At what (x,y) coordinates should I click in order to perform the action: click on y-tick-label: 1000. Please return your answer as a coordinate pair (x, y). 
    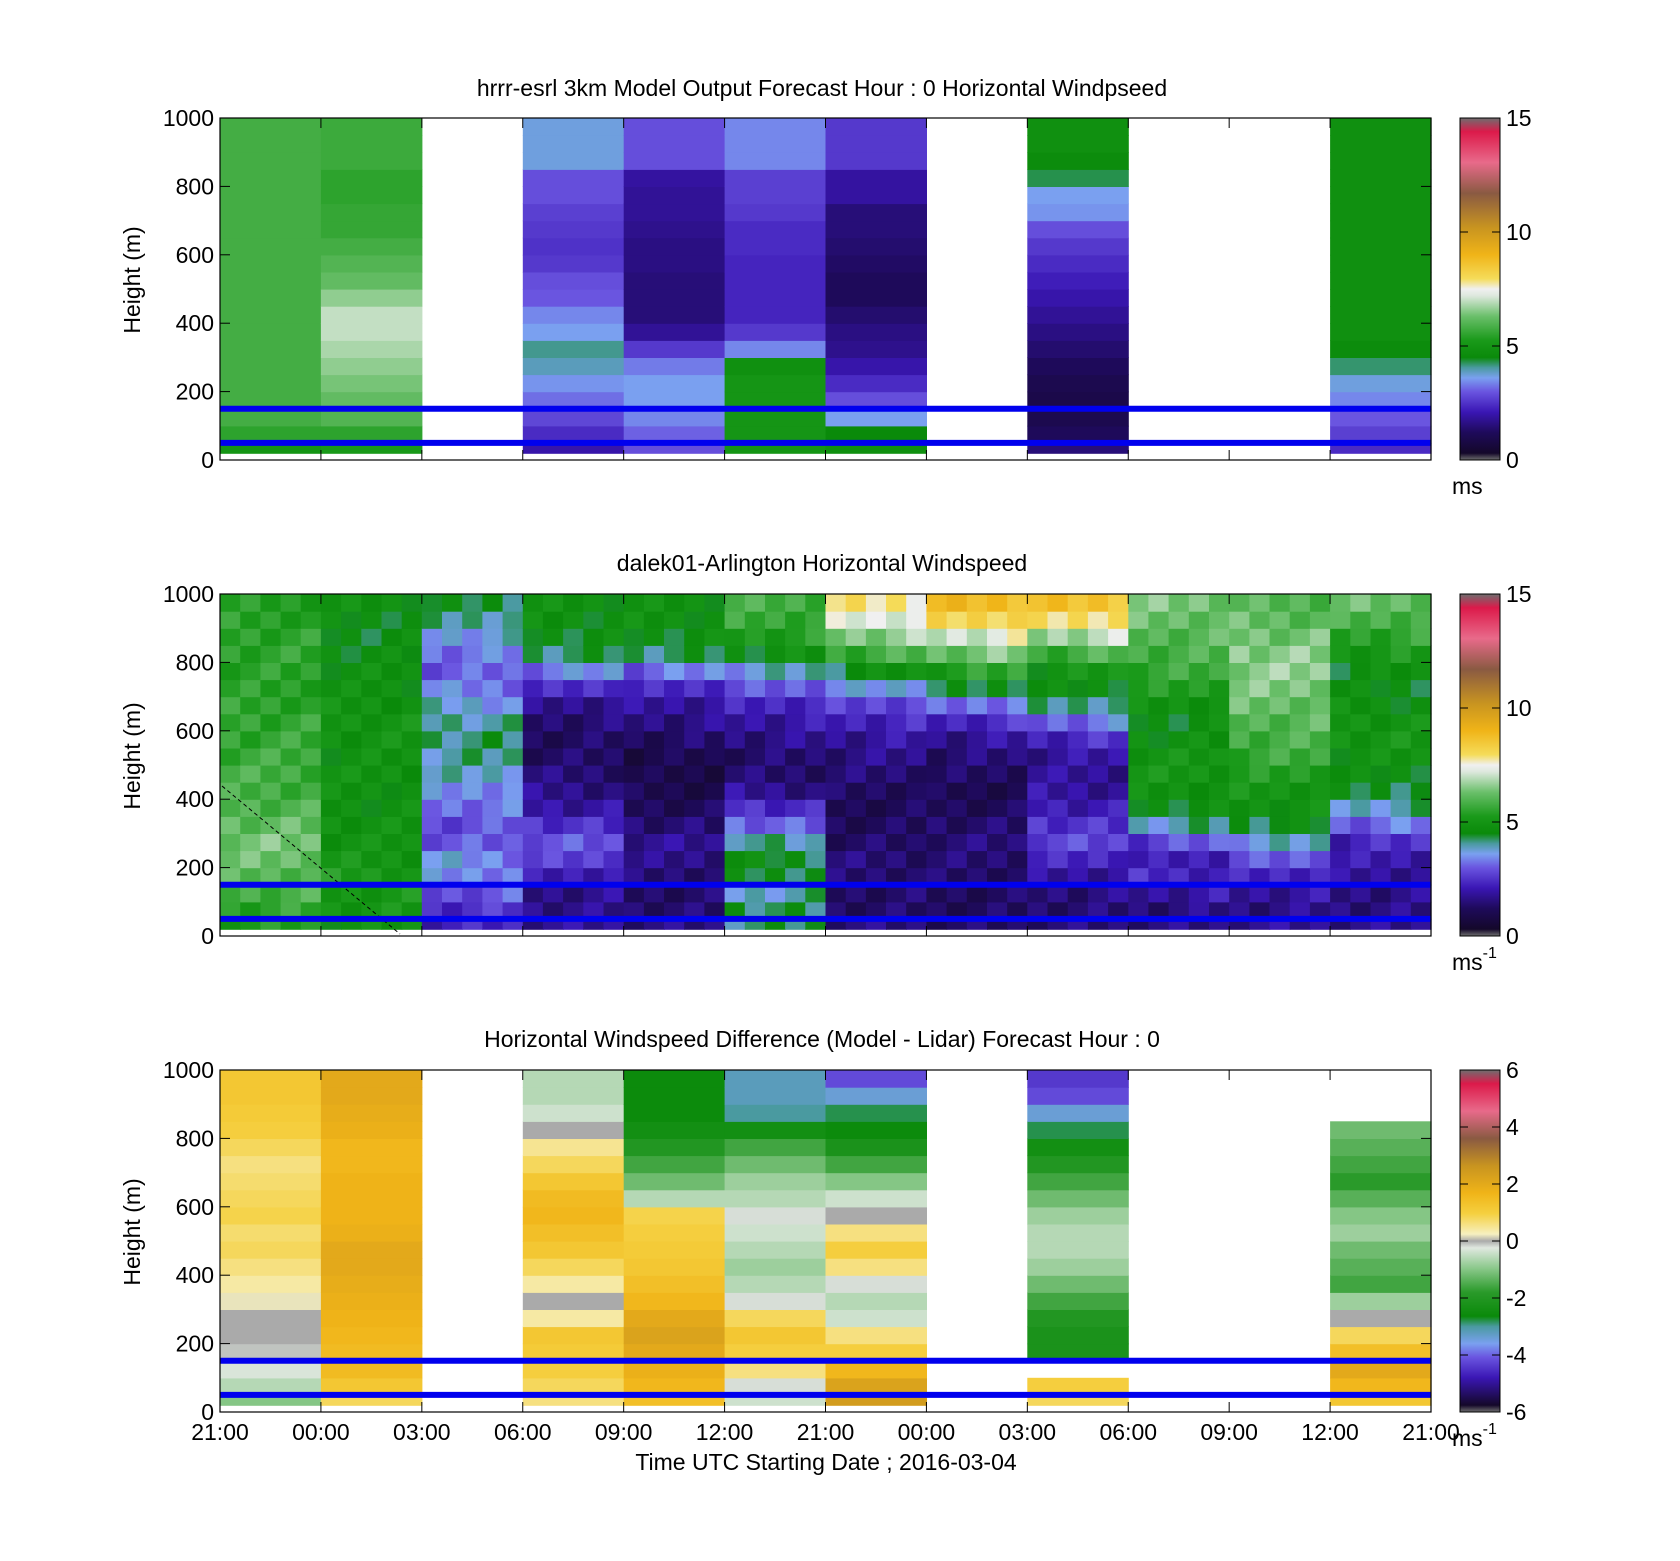
    Looking at the image, I should click on (188, 594).